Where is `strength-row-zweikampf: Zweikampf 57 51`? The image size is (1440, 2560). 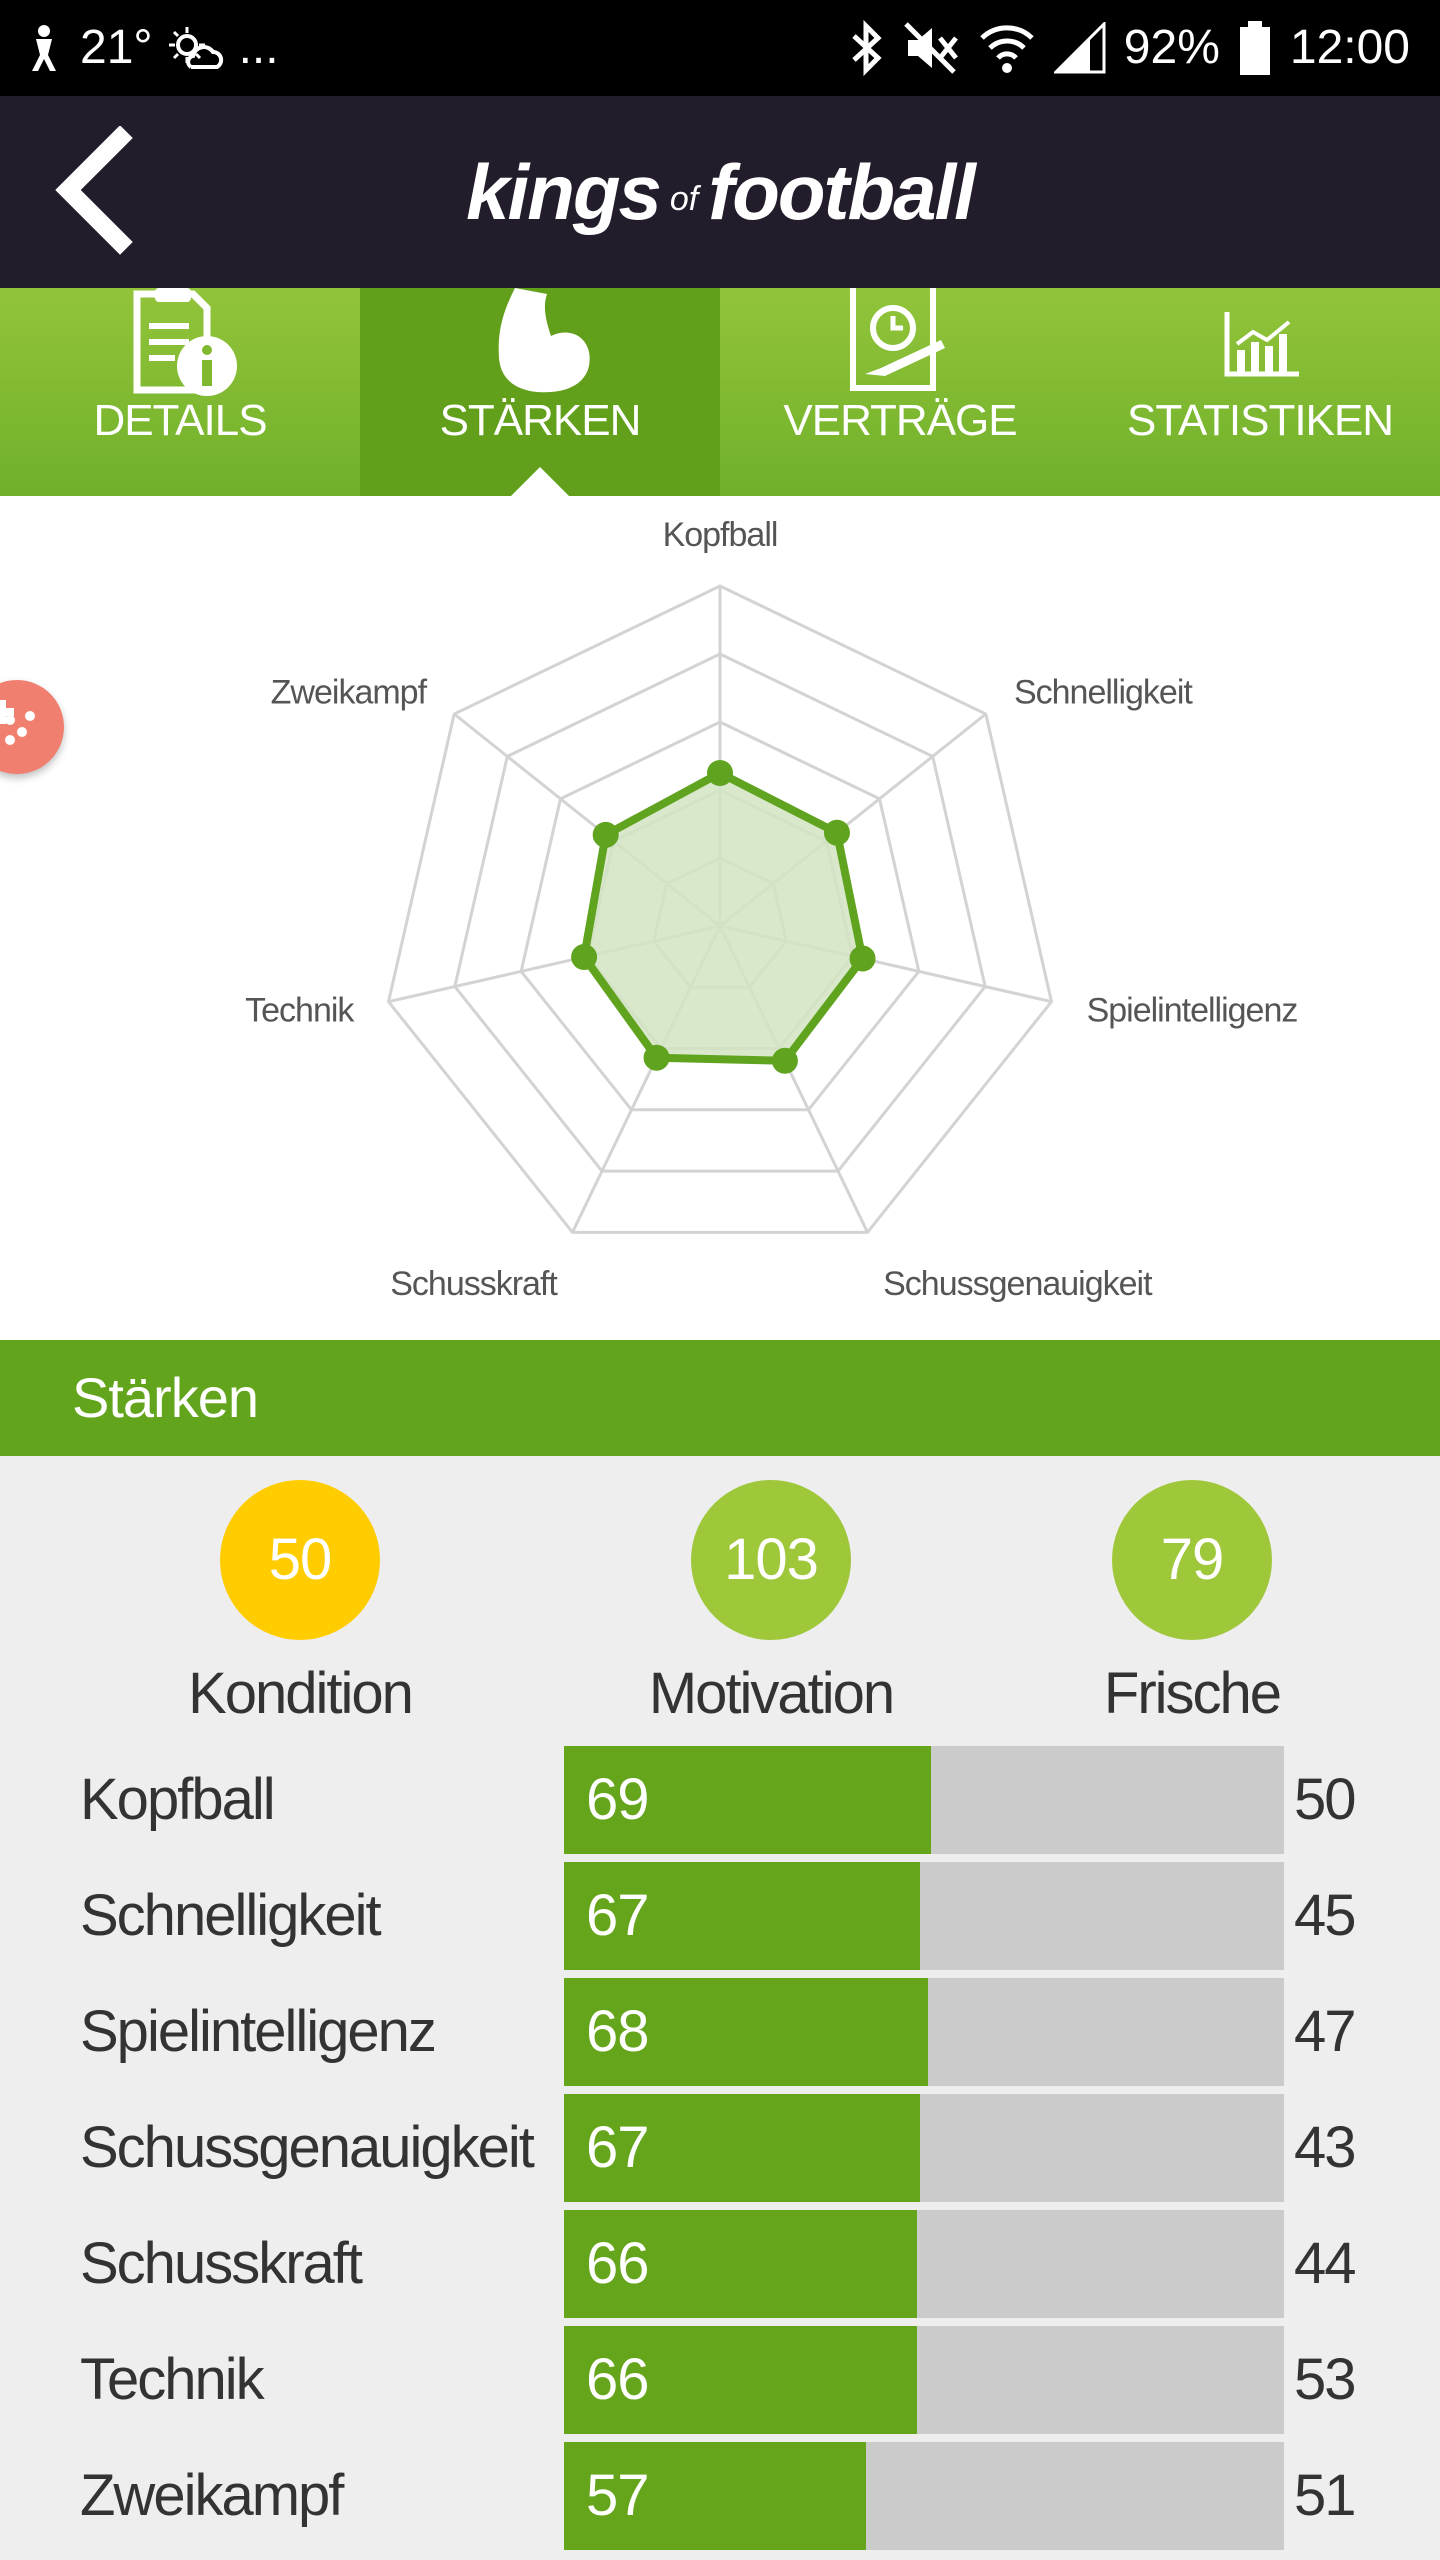 strength-row-zweikampf: Zweikampf 57 51 is located at coordinates (720, 2500).